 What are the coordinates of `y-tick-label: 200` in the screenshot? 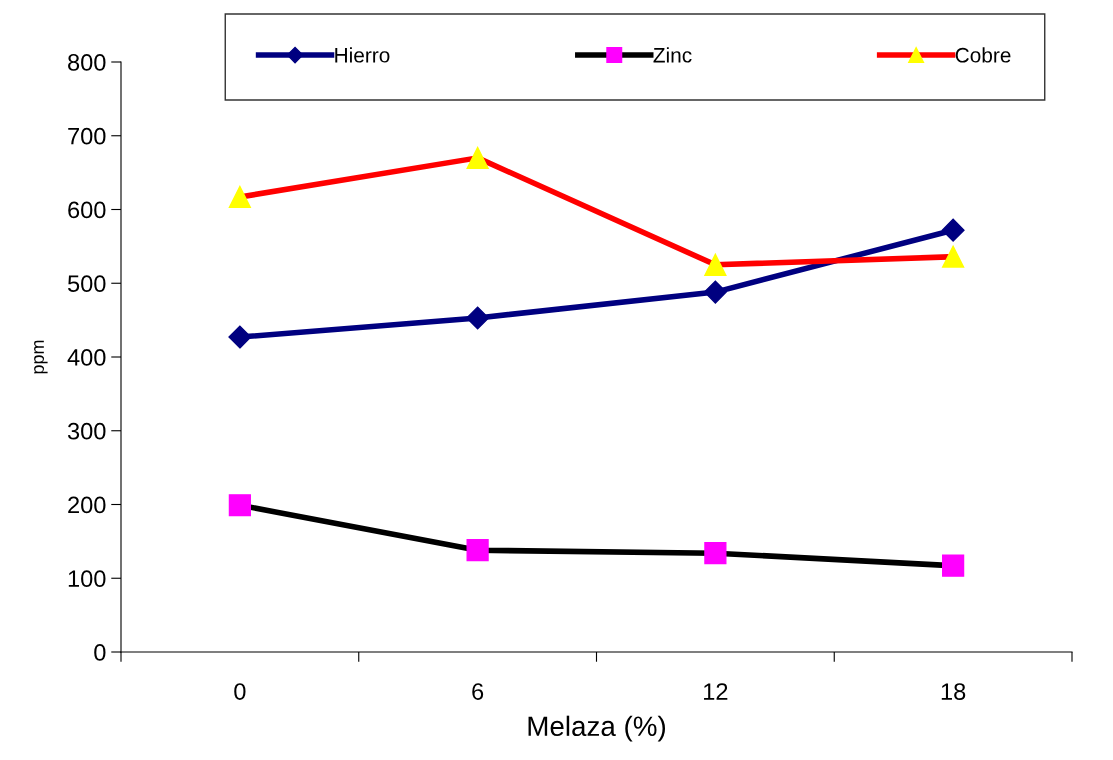 It's located at (87, 505).